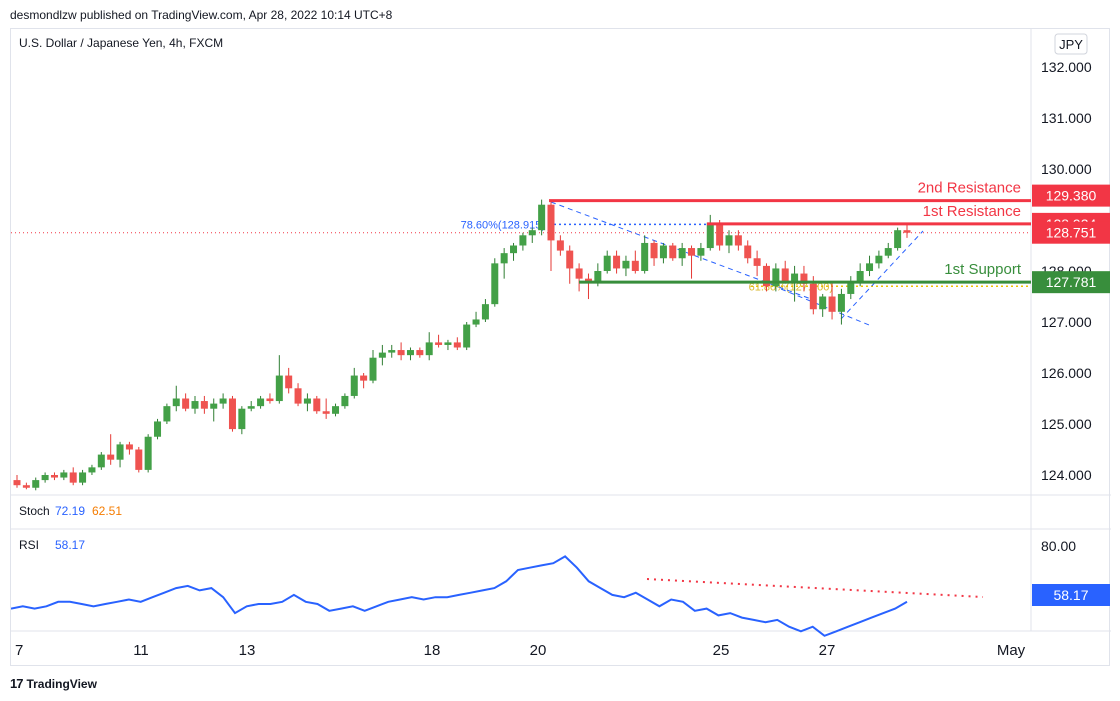 This screenshot has width=1120, height=701. Describe the element at coordinates (34, 511) in the screenshot. I see `stoch-label: Stoch` at that location.